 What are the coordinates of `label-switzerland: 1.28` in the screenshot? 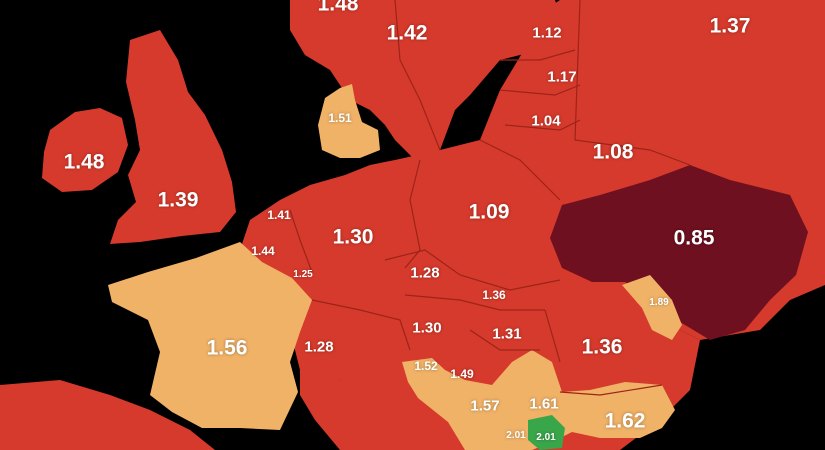 It's located at (319, 347).